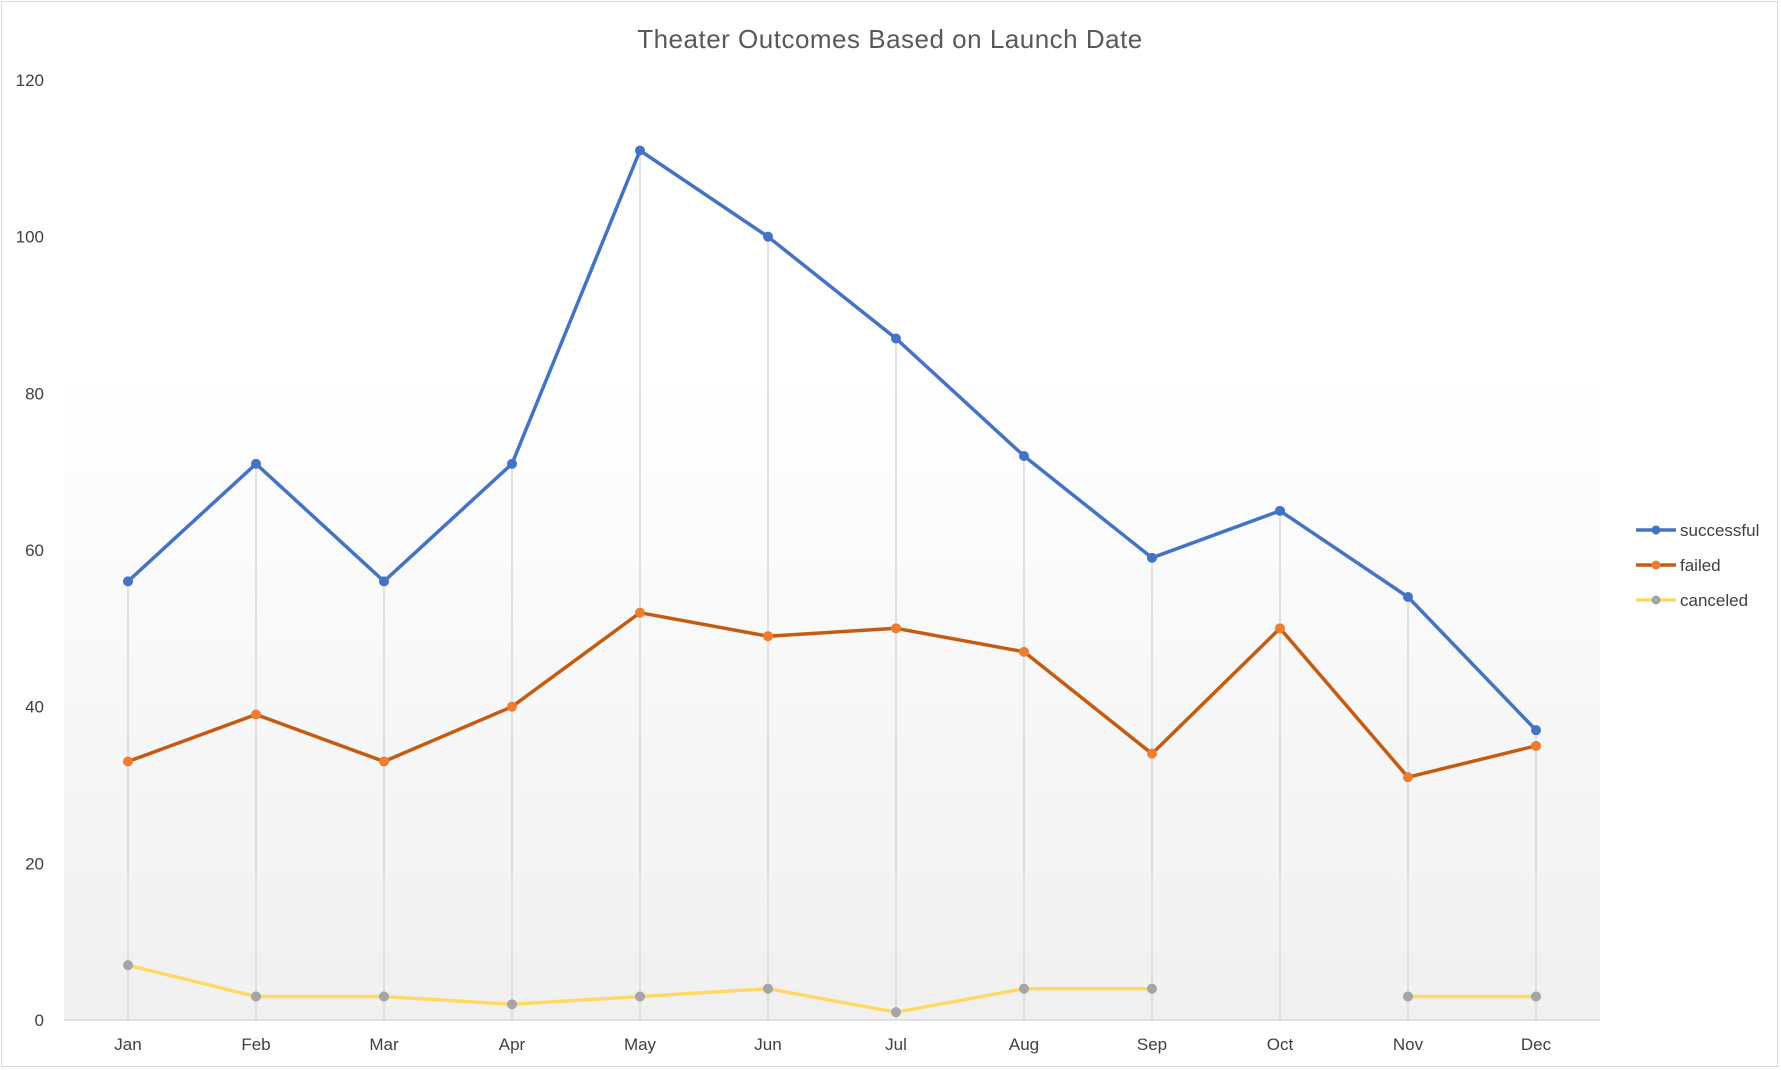 The height and width of the screenshot is (1070, 1781). Describe the element at coordinates (34, 550) in the screenshot. I see `y-tick-label: 60` at that location.